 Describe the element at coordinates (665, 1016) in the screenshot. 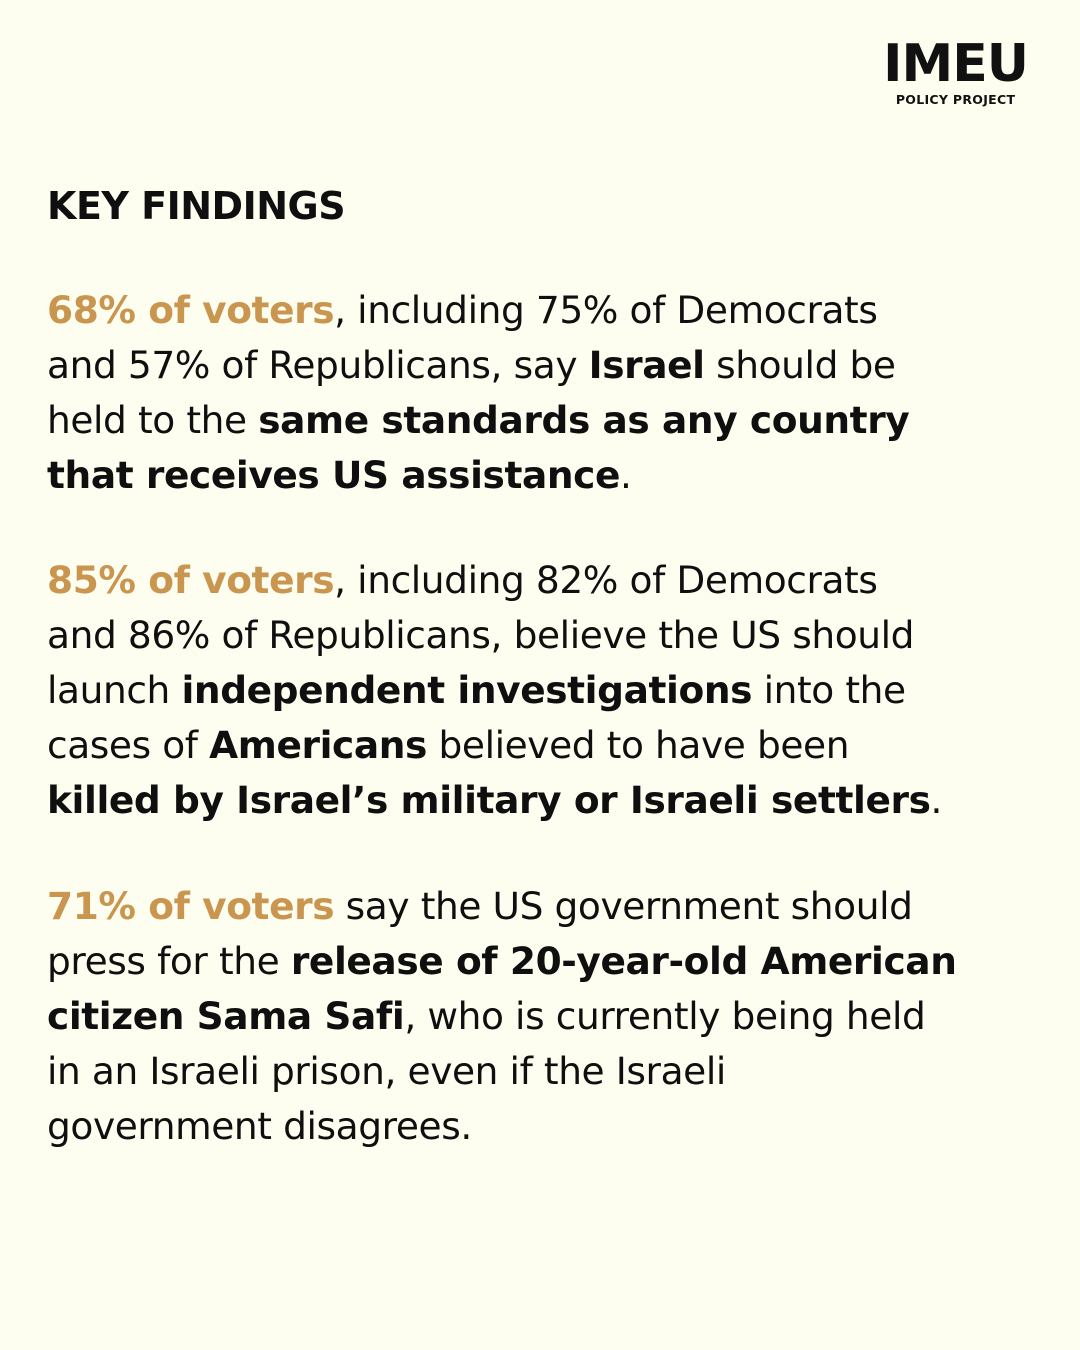

I see `body-text: , who is currently being held` at that location.